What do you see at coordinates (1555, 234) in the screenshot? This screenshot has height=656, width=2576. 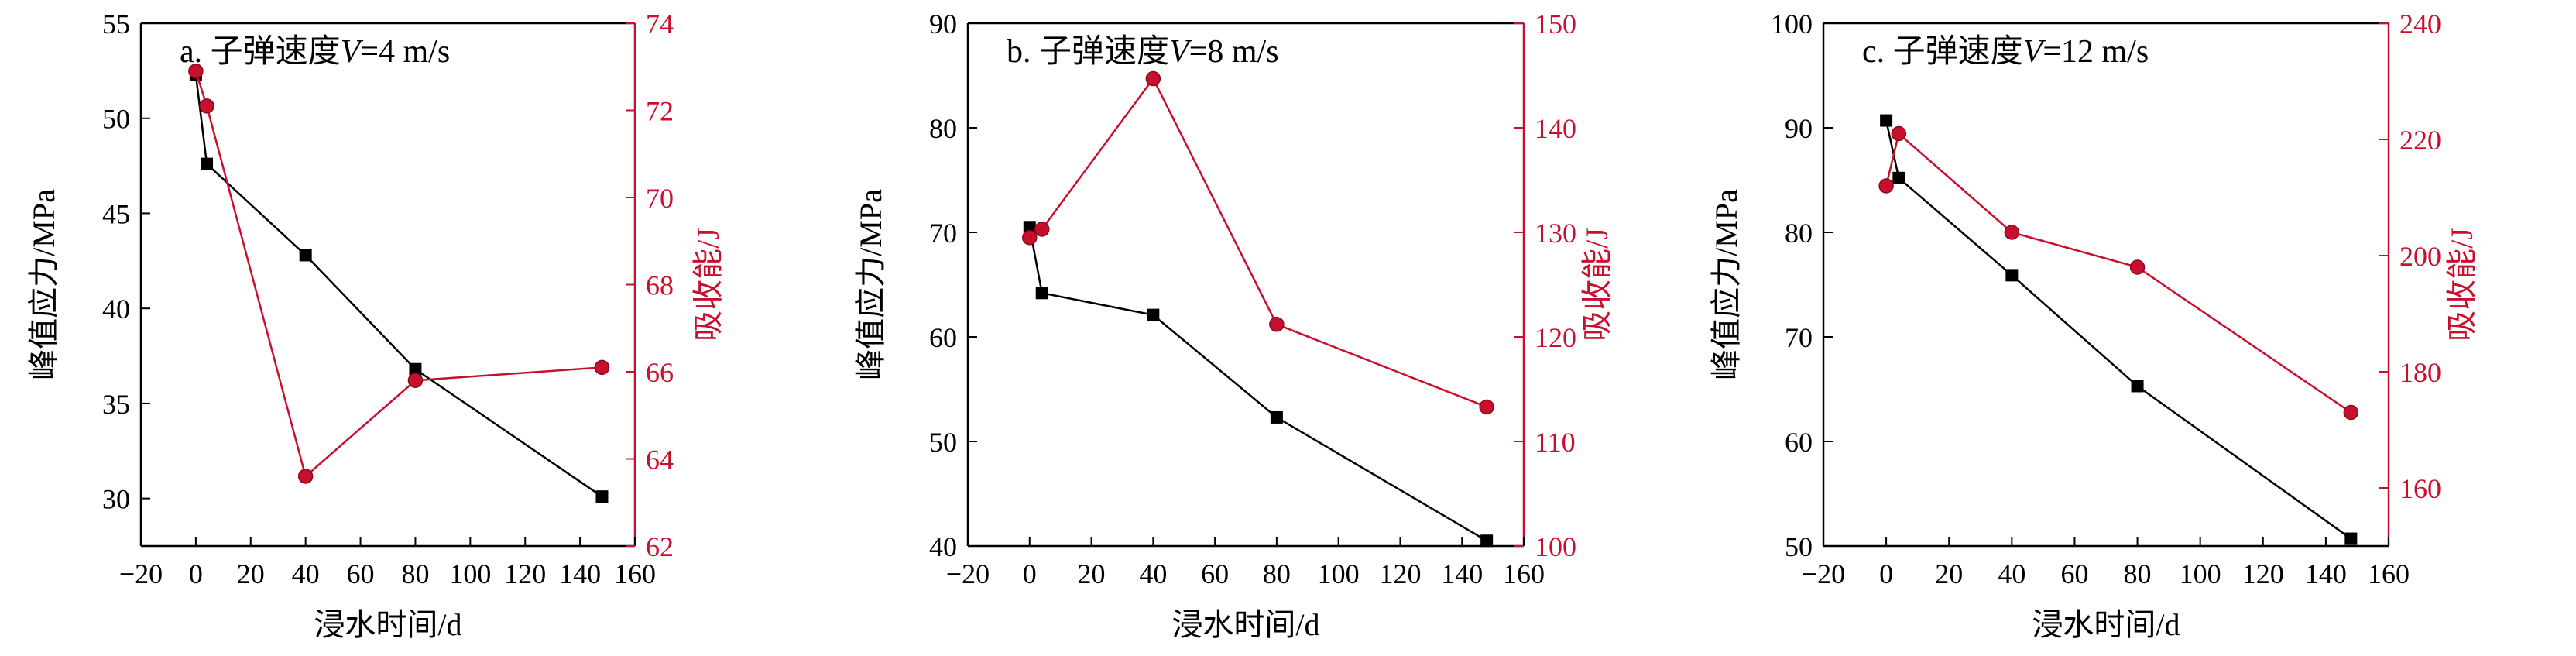 I see `y-right-tick-label: 130` at bounding box center [1555, 234].